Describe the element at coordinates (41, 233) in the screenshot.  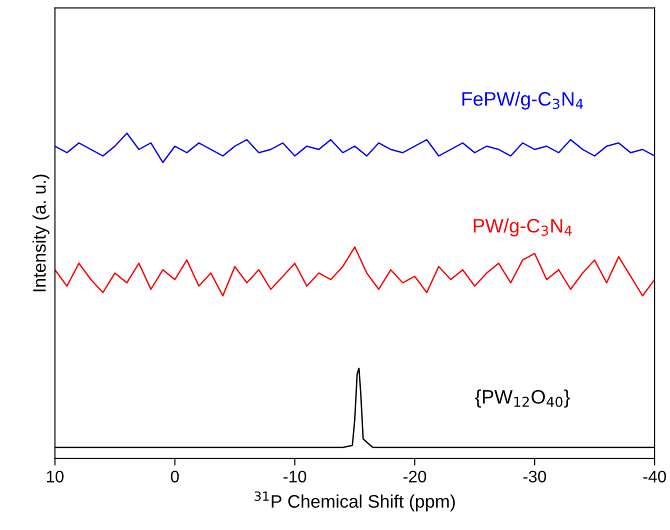
I see `y-axis-title: Intensity (a. u.)` at that location.